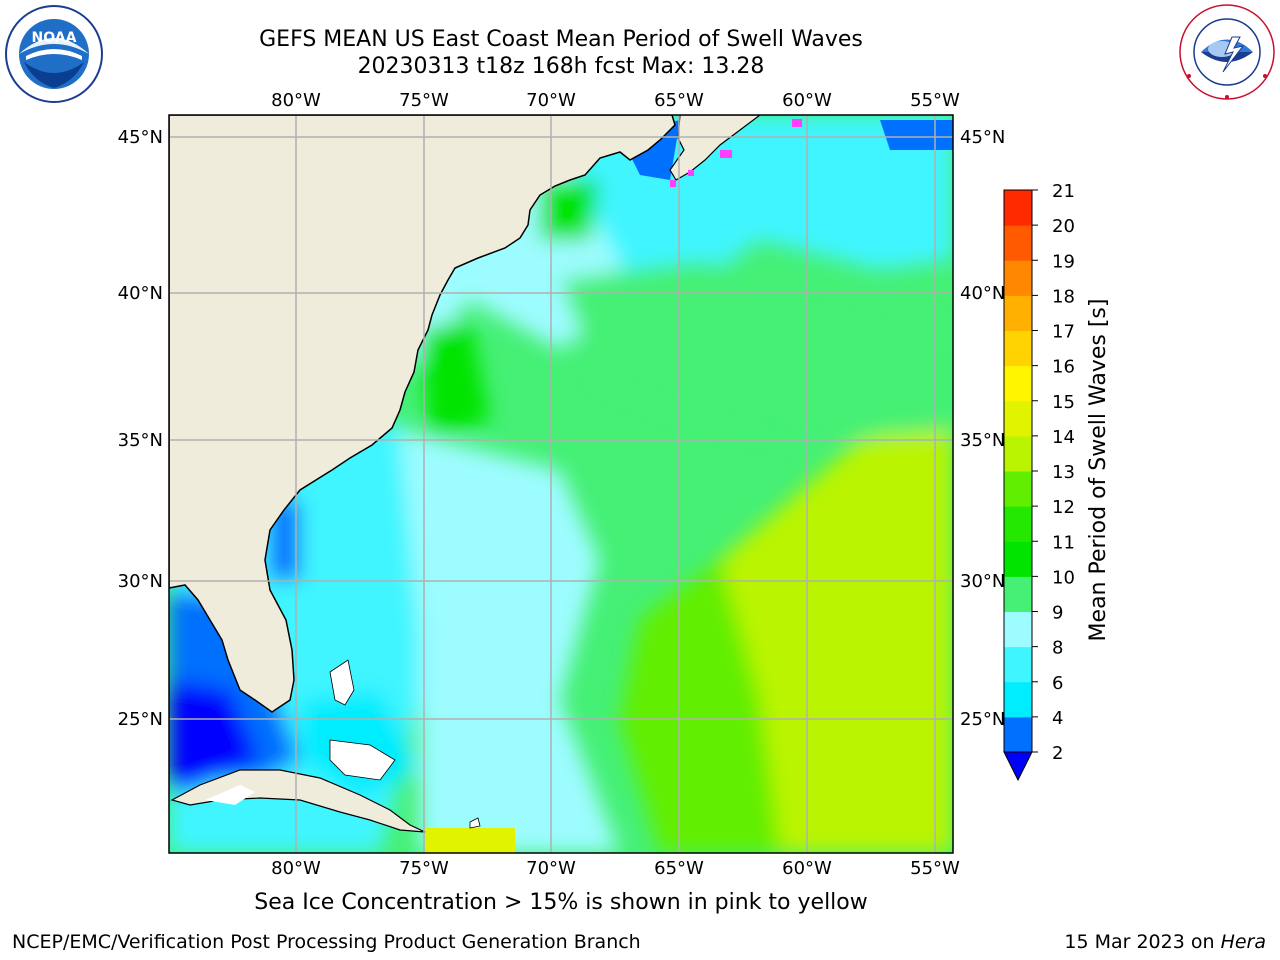  What do you see at coordinates (140, 293) in the screenshot?
I see `lat-label-left: 40°N` at bounding box center [140, 293].